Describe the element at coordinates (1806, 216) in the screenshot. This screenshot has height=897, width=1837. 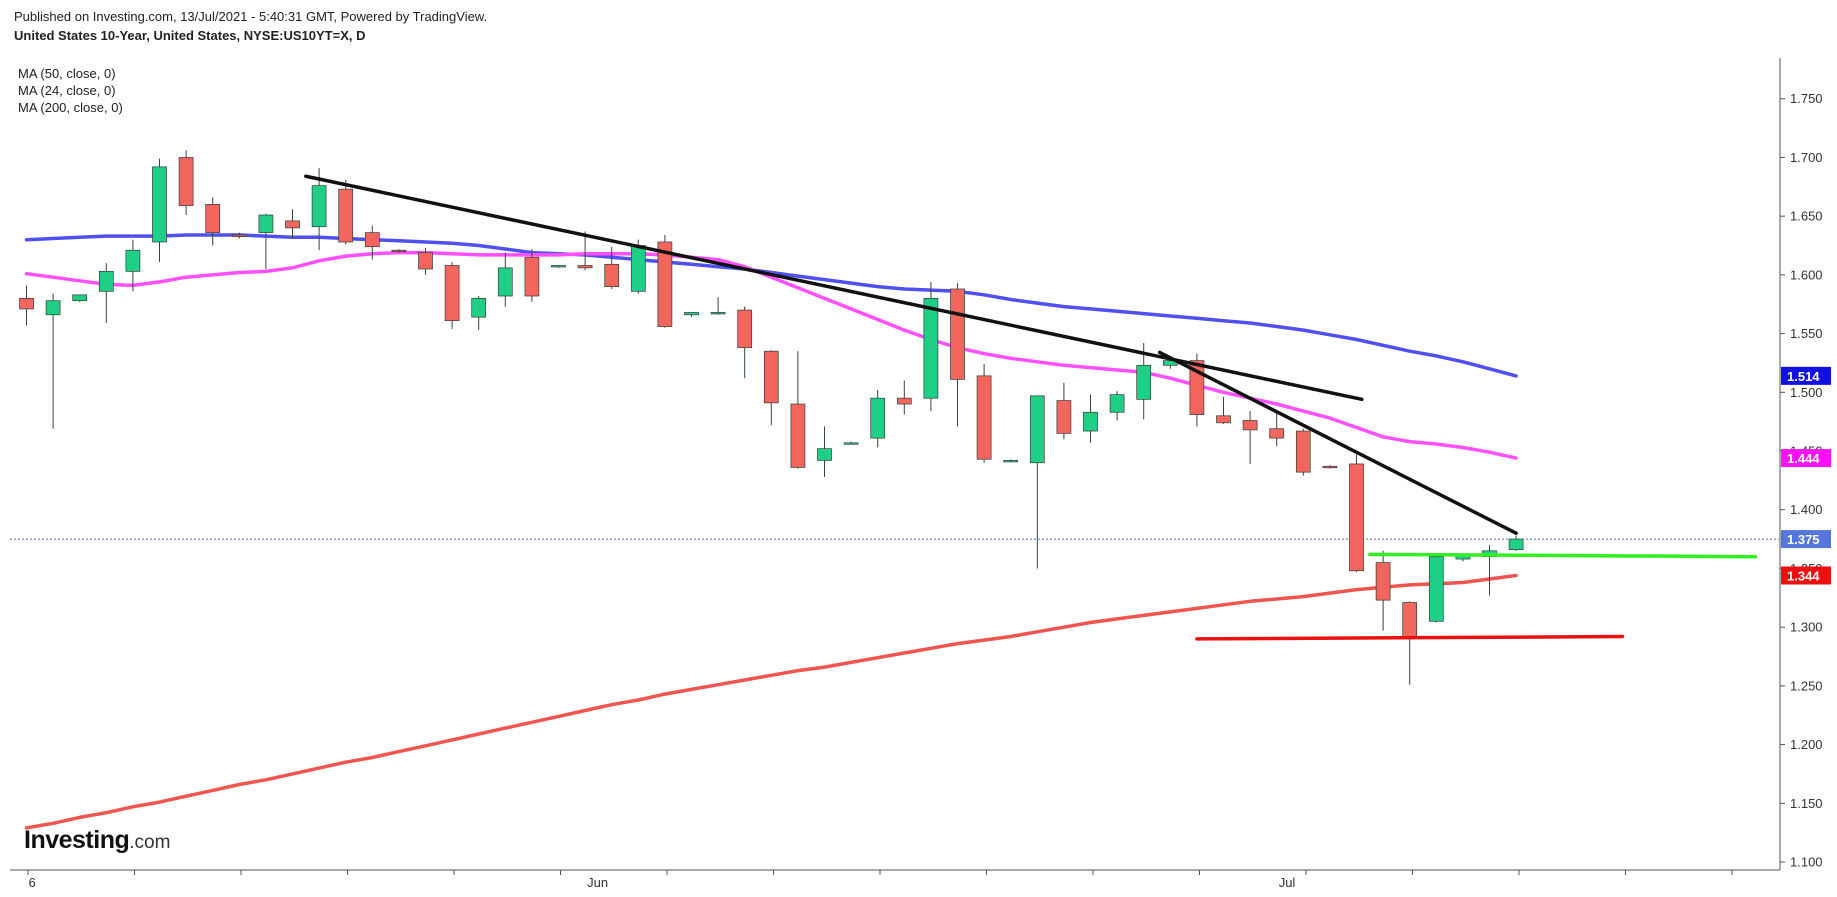
I see `y-tick-label: 1.650` at that location.